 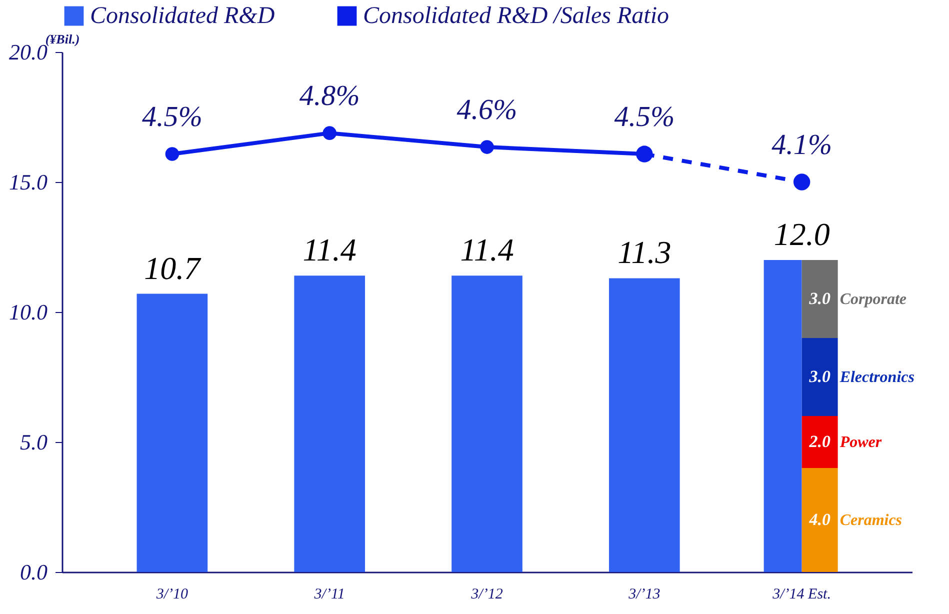 What do you see at coordinates (801, 594) in the screenshot?
I see `x-tick-label: 3/’14 Est.` at bounding box center [801, 594].